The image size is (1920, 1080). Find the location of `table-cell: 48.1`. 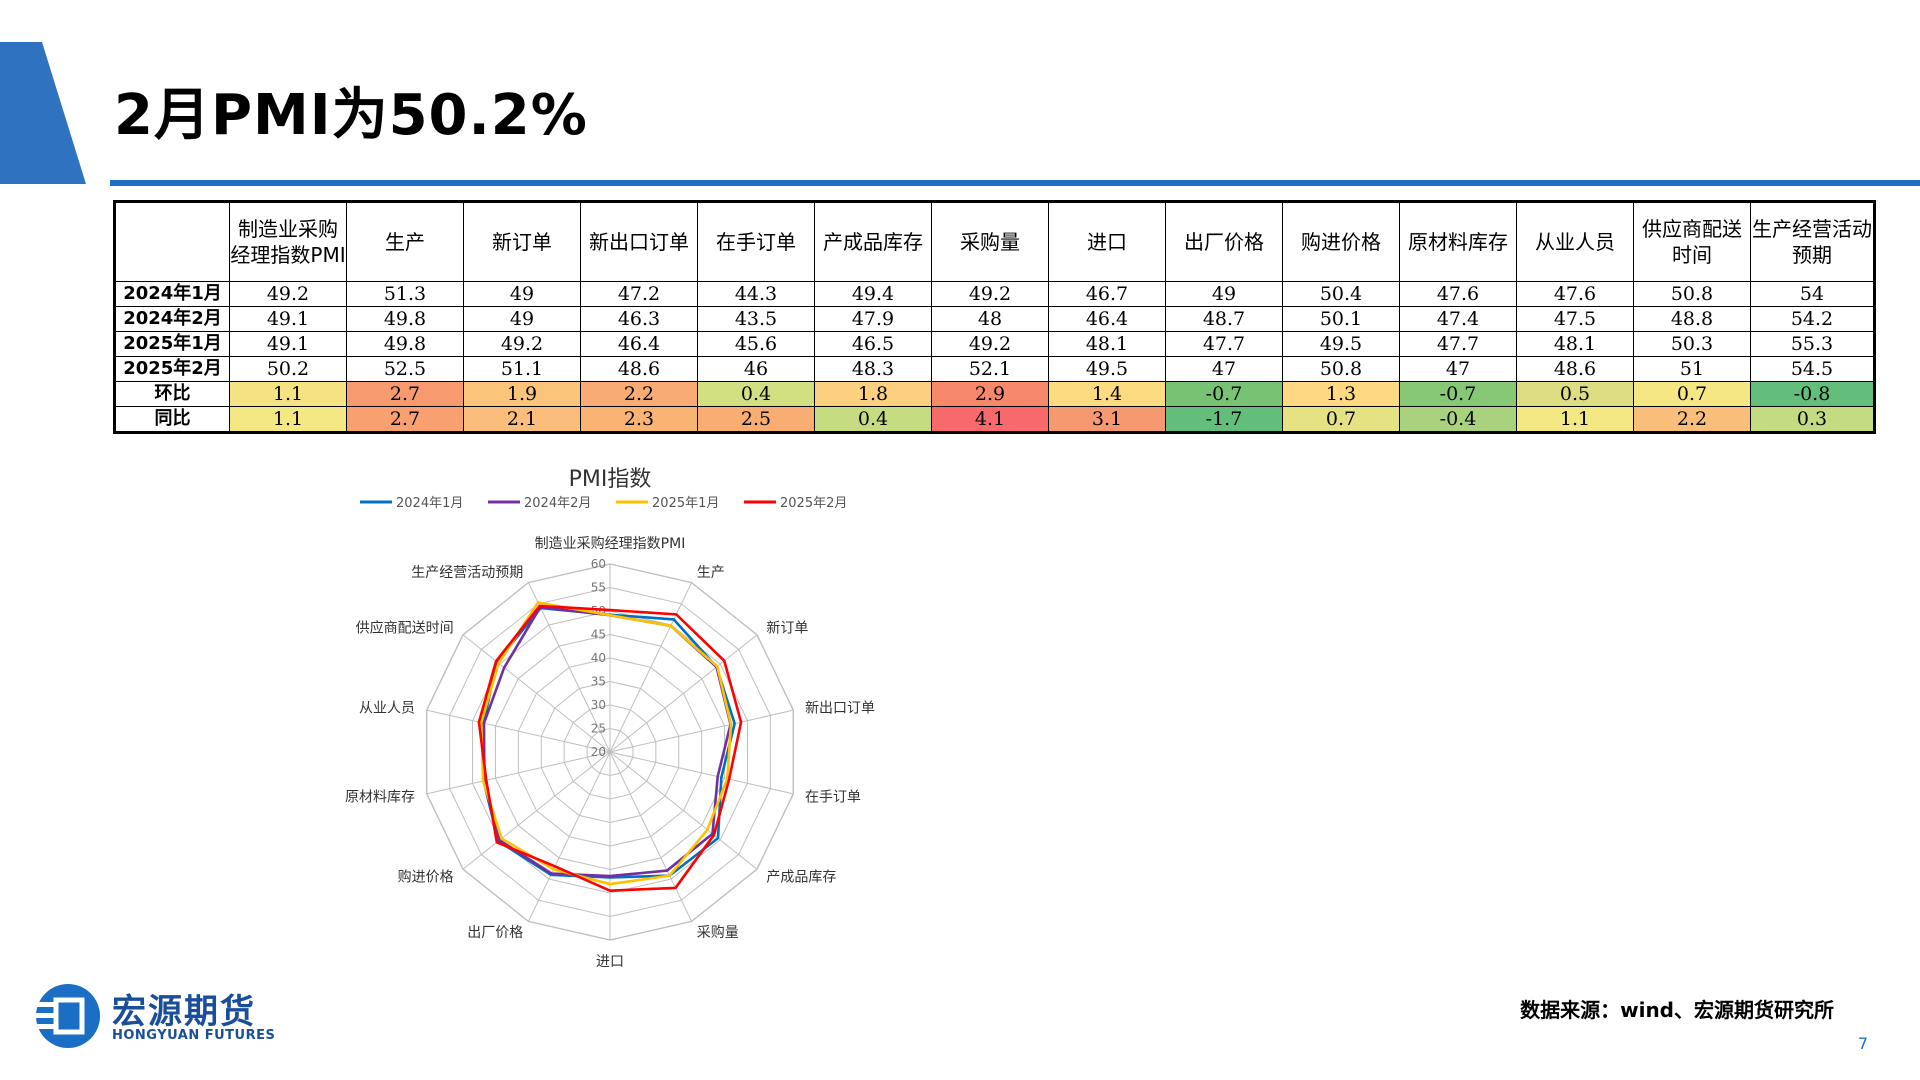

table-cell: 48.1 is located at coordinates (1107, 344).